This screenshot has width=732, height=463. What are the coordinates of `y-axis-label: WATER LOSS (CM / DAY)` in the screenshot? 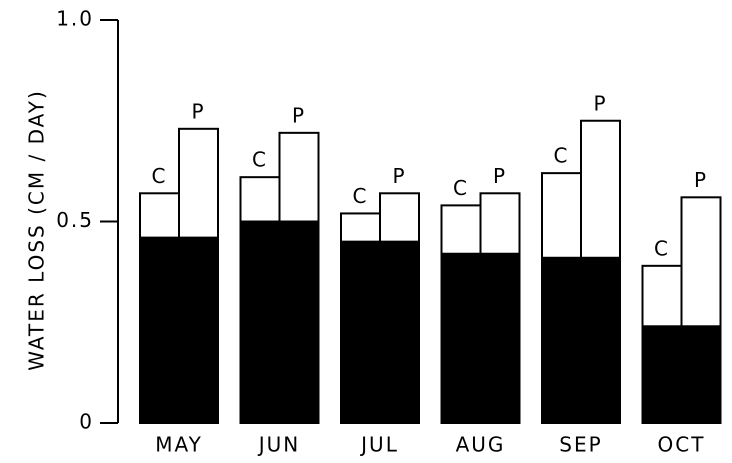 It's located at (37, 230).